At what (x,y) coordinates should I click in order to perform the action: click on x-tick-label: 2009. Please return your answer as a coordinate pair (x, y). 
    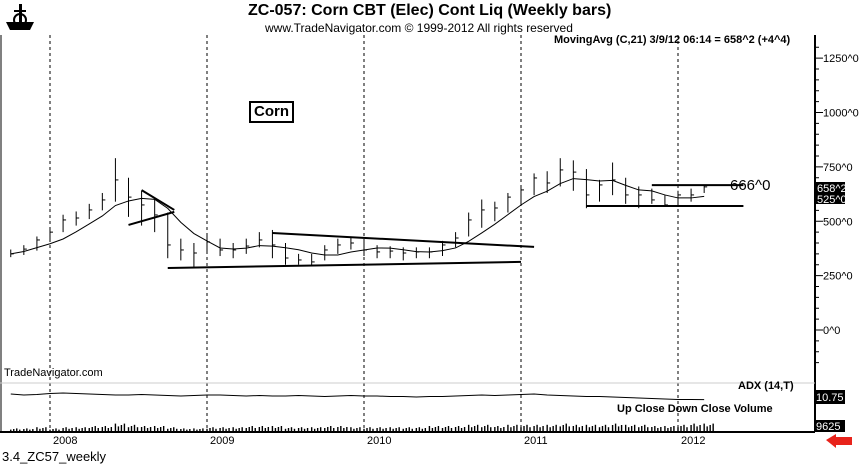
    Looking at the image, I should click on (222, 441).